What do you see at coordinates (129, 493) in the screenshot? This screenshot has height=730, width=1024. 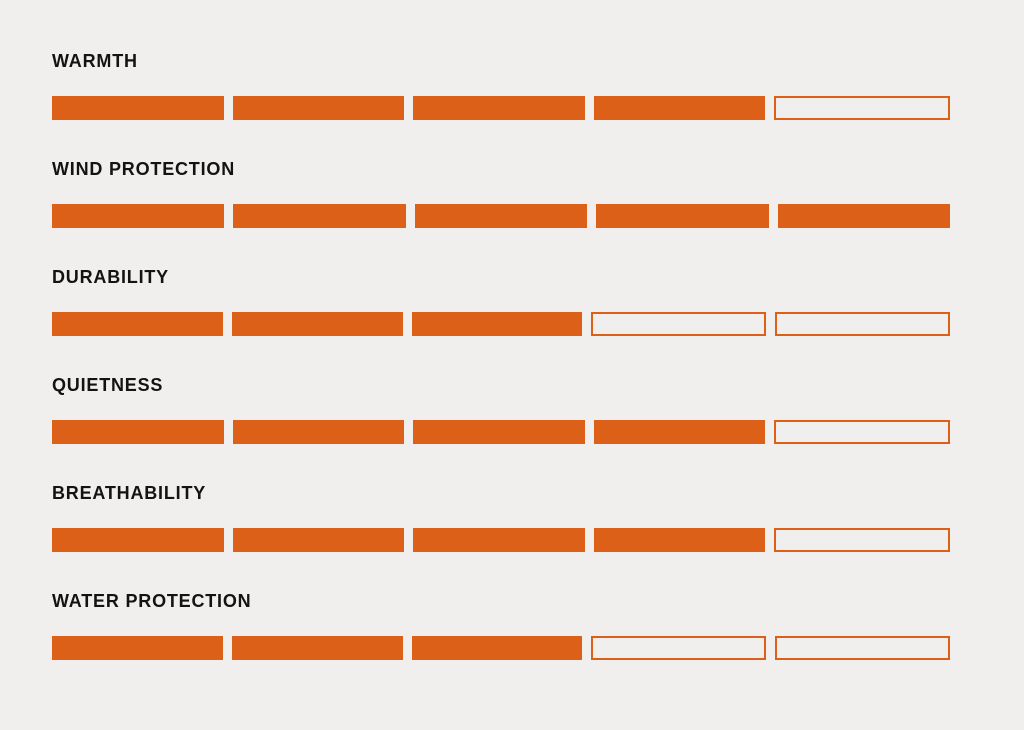 I see `rating-label: BREATHABILITY` at bounding box center [129, 493].